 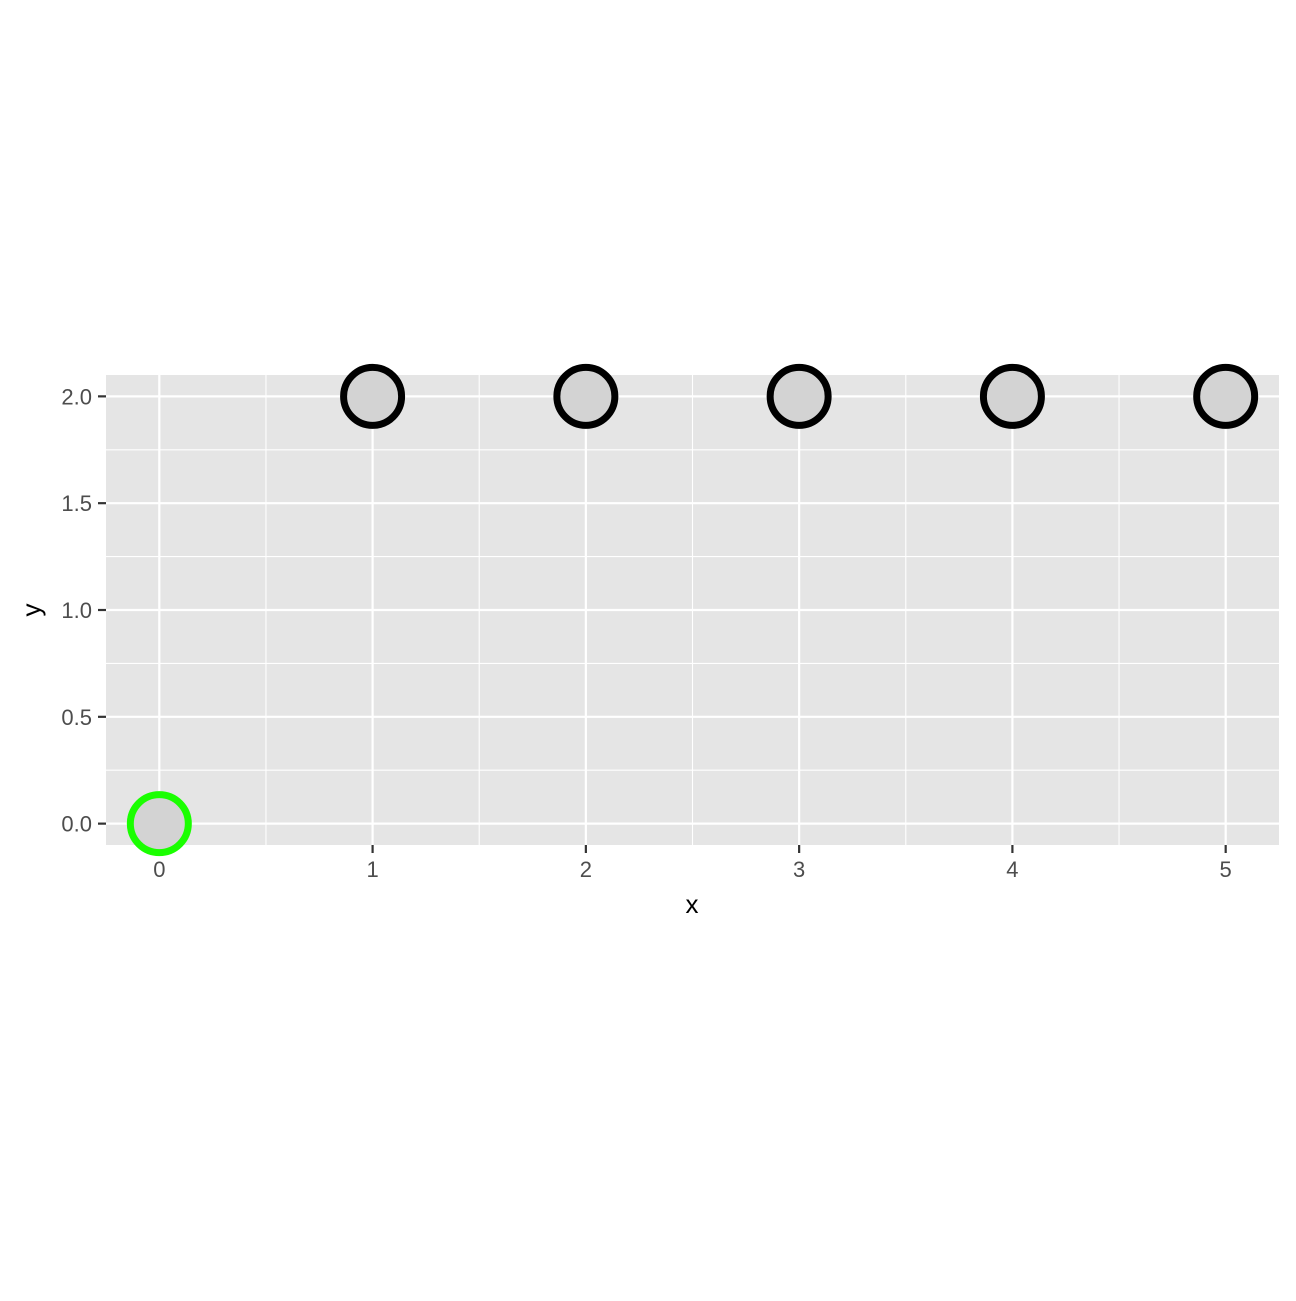 What do you see at coordinates (76, 824) in the screenshot?
I see `y-tick-label: 0.0` at bounding box center [76, 824].